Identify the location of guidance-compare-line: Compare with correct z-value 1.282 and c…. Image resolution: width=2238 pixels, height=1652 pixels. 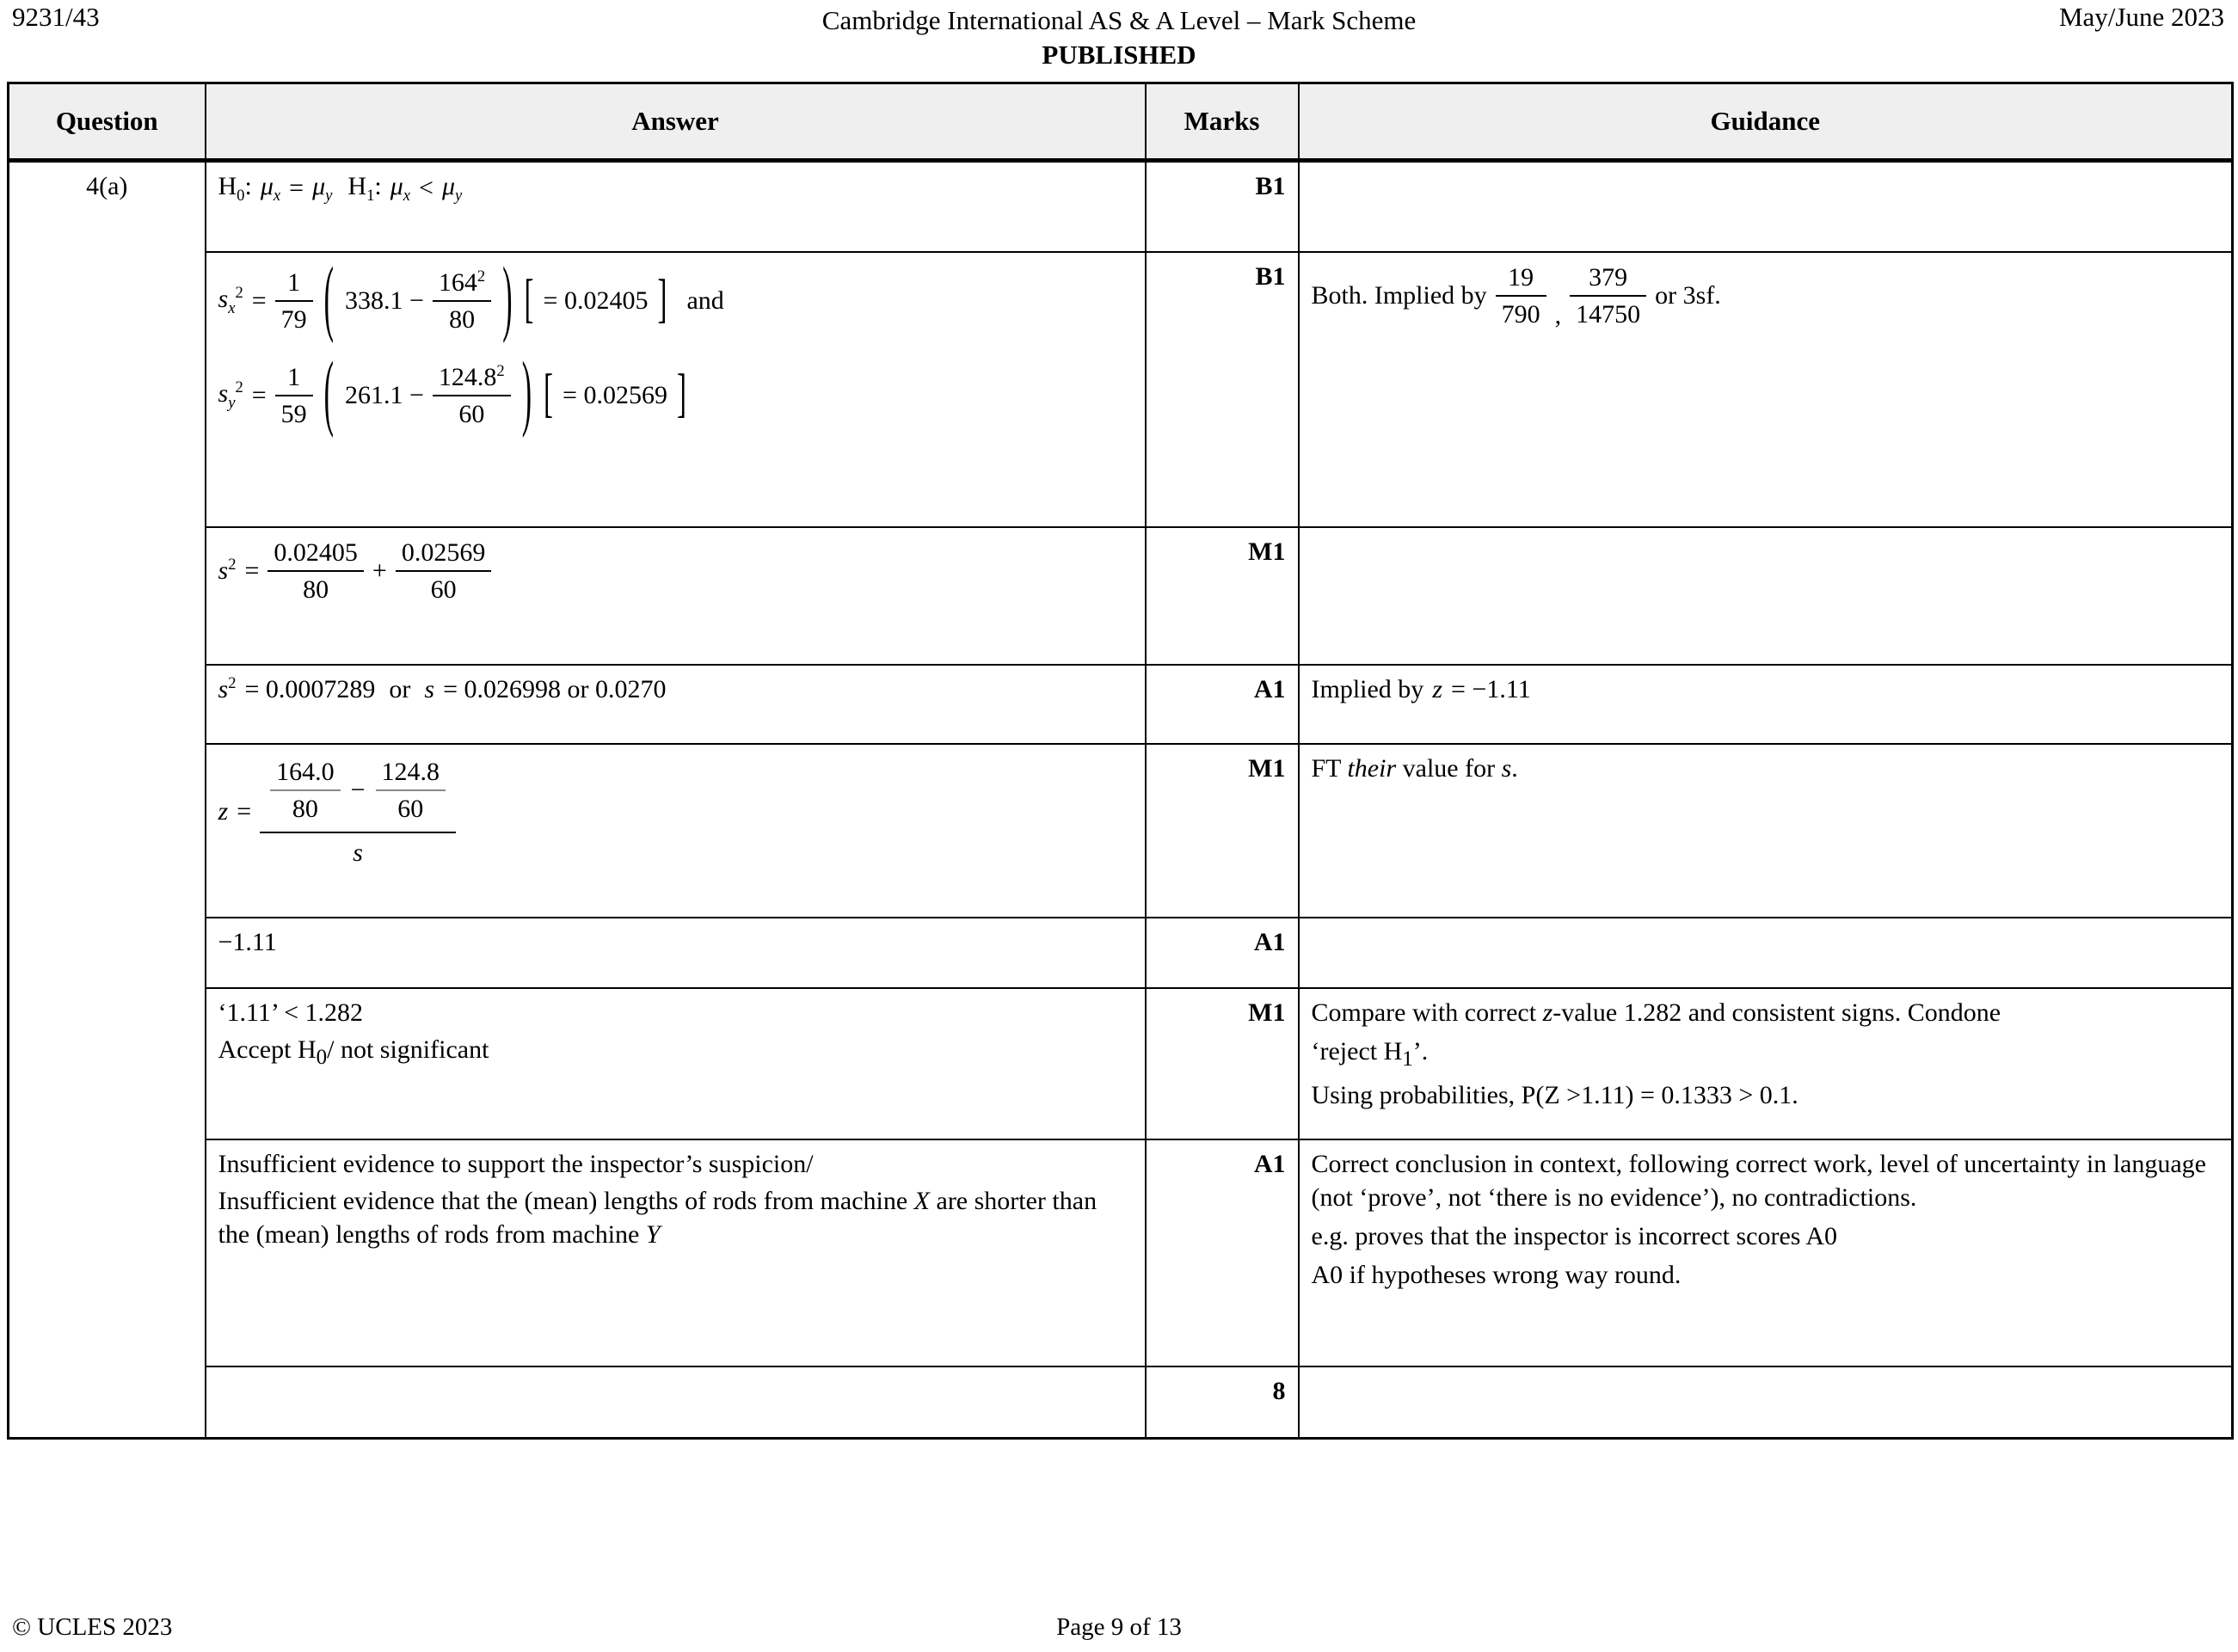
(1656, 1012).